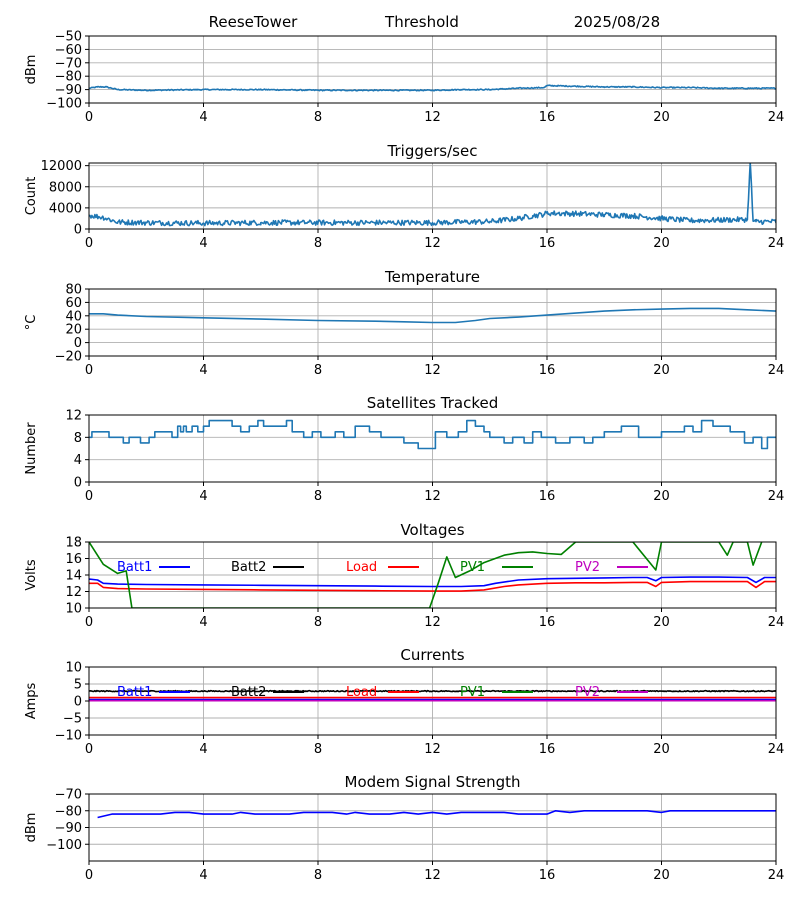 The image size is (800, 900). Describe the element at coordinates (432, 691) in the screenshot. I see `series-line-batt2` at that location.